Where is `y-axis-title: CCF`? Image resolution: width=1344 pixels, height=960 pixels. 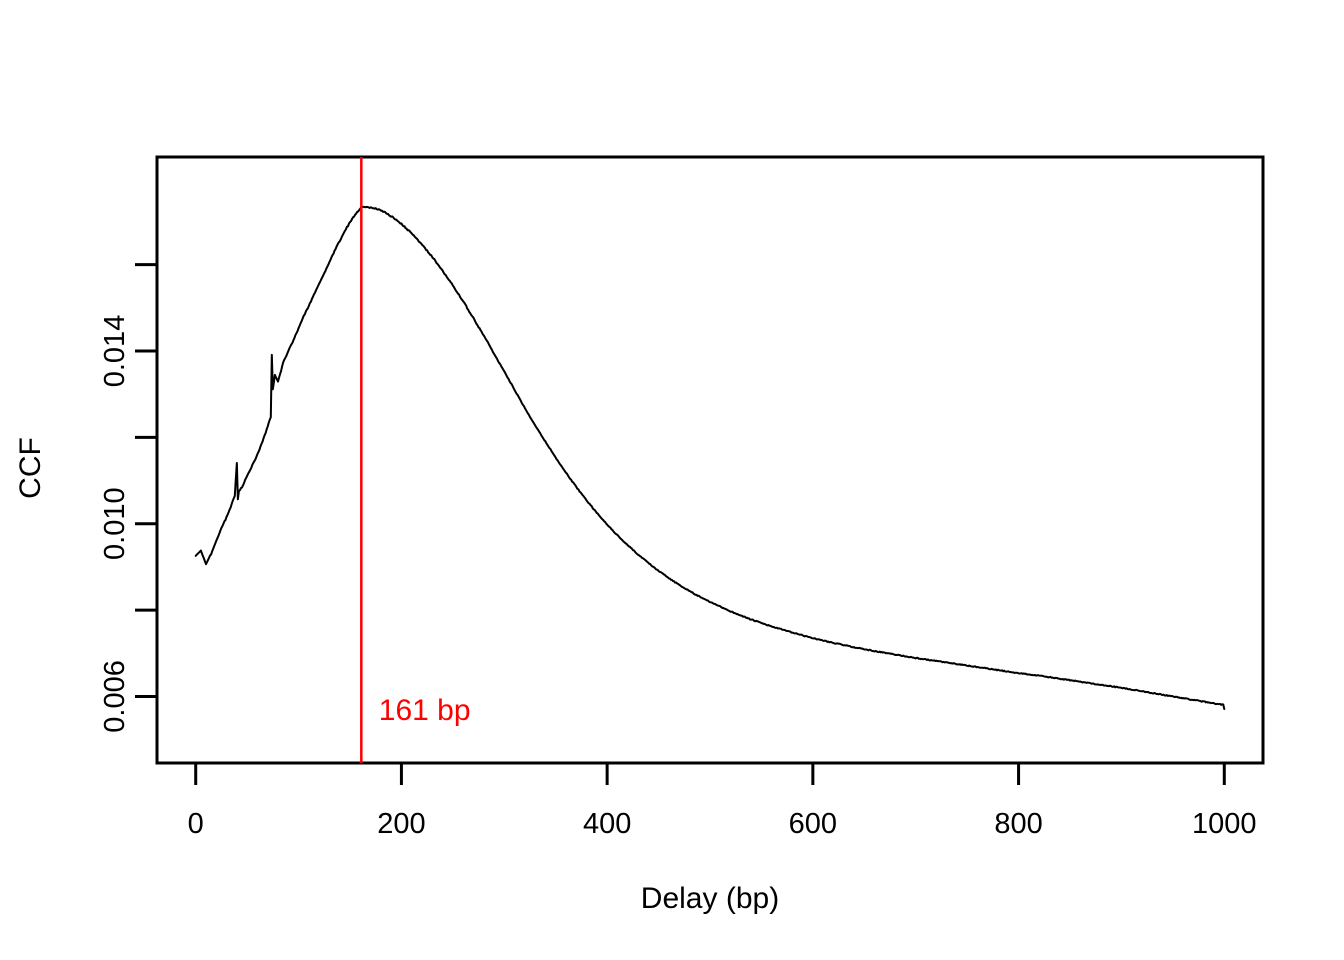
y-axis-title: CCF is located at coordinates (30, 468).